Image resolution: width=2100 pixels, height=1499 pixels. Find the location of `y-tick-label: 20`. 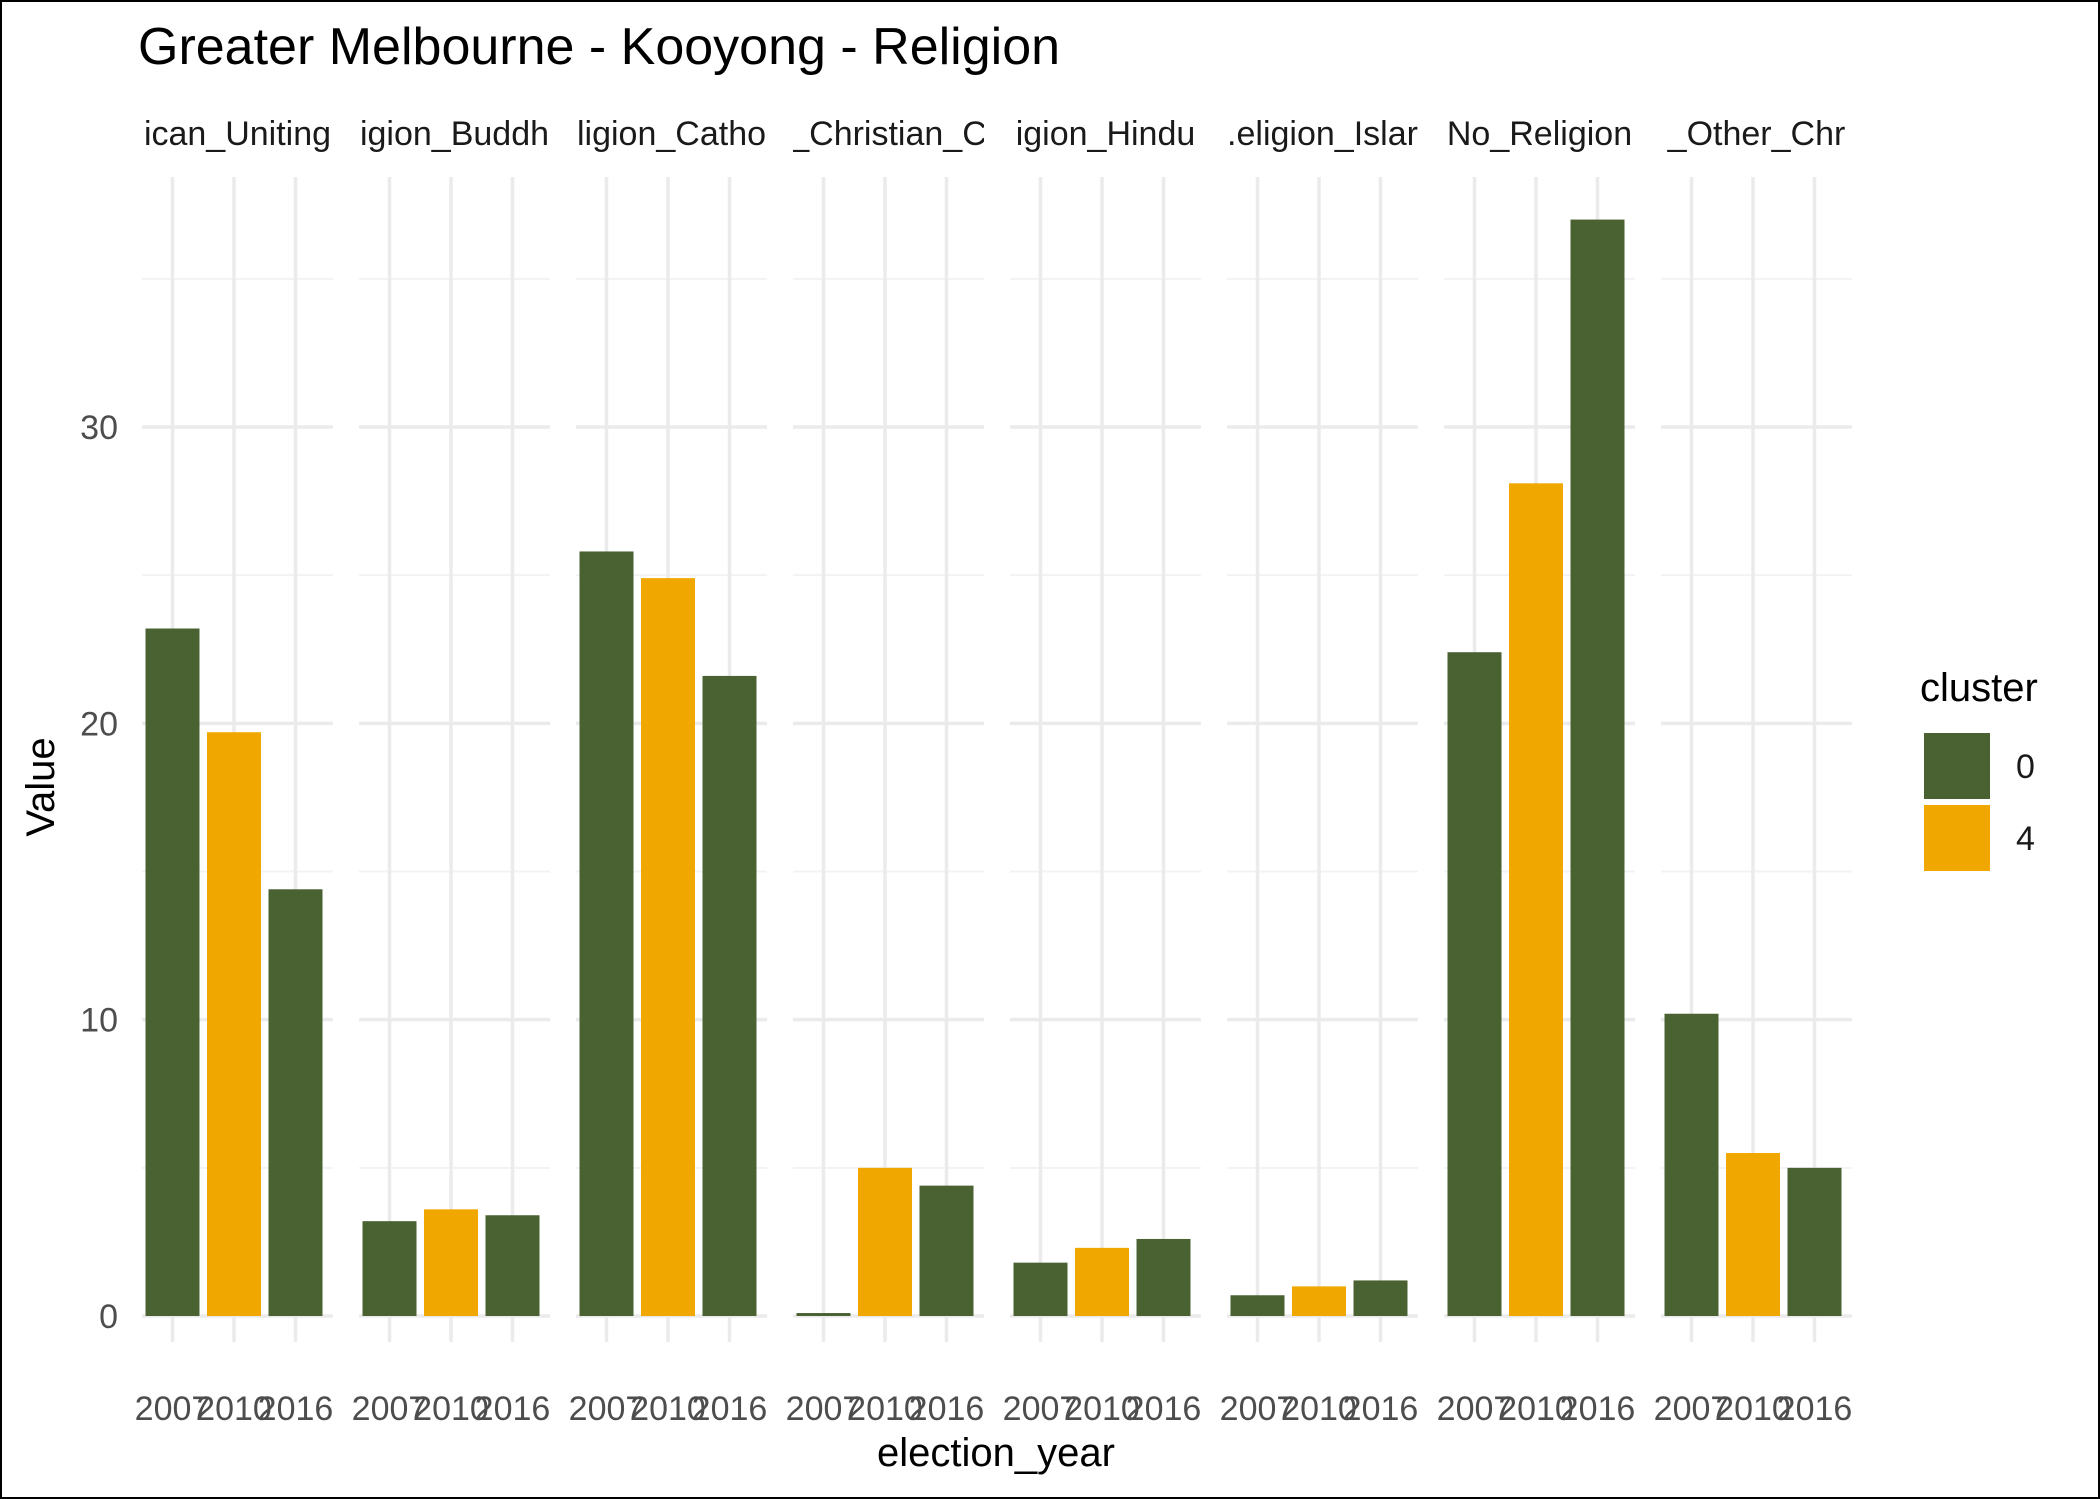

y-tick-label: 20 is located at coordinates (99, 724).